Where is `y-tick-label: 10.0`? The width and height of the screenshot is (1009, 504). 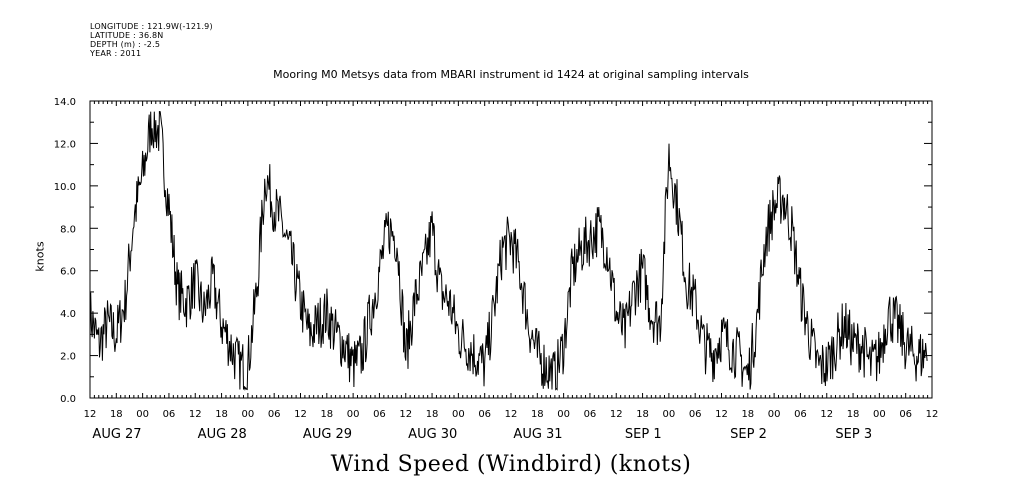
y-tick-label: 10.0 is located at coordinates (65, 187).